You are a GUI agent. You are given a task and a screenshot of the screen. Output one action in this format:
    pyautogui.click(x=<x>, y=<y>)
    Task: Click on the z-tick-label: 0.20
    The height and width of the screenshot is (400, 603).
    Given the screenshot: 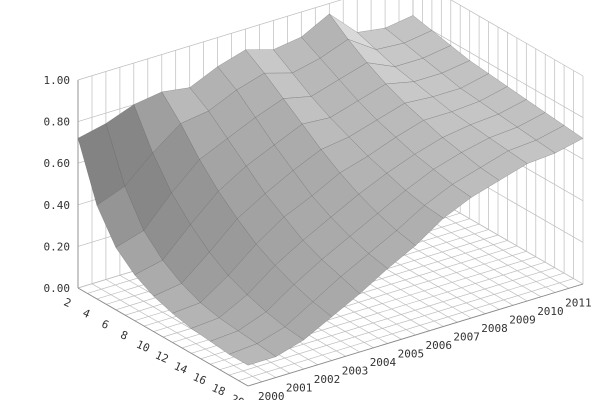 What is the action you would take?
    pyautogui.click(x=57, y=246)
    